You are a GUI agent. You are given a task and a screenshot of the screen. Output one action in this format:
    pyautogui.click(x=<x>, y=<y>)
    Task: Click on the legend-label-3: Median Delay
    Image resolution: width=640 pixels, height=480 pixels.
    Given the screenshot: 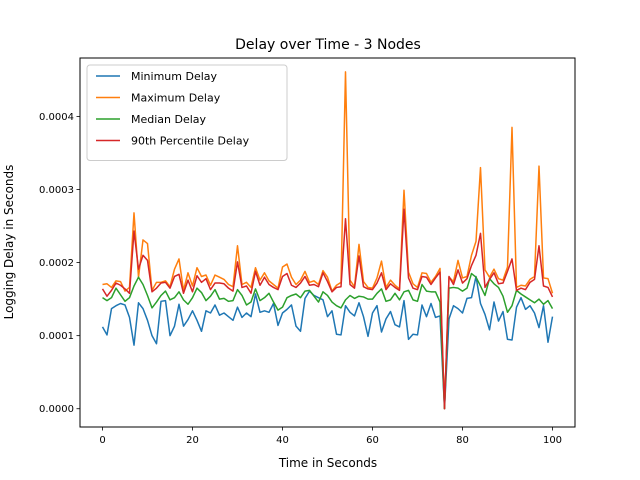 What is the action you would take?
    pyautogui.click(x=169, y=119)
    